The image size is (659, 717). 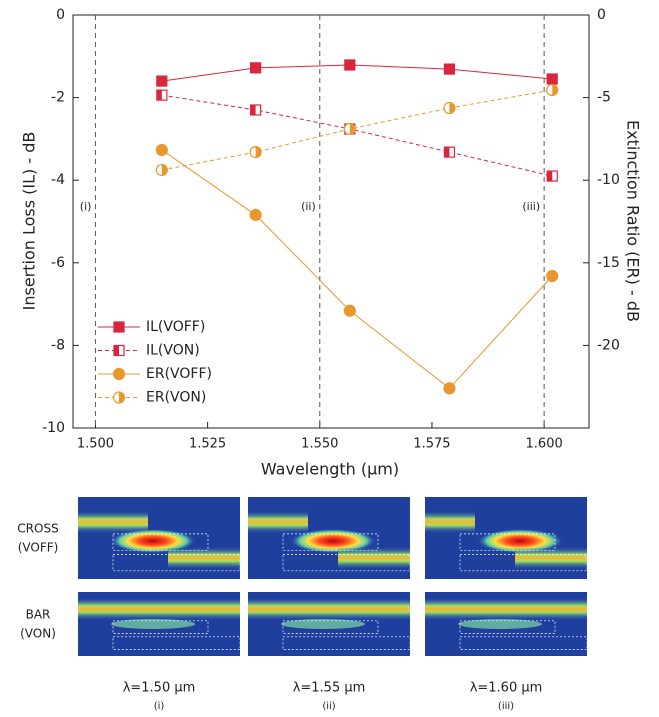 I want to click on y-tick-label: -2, so click(x=58, y=98).